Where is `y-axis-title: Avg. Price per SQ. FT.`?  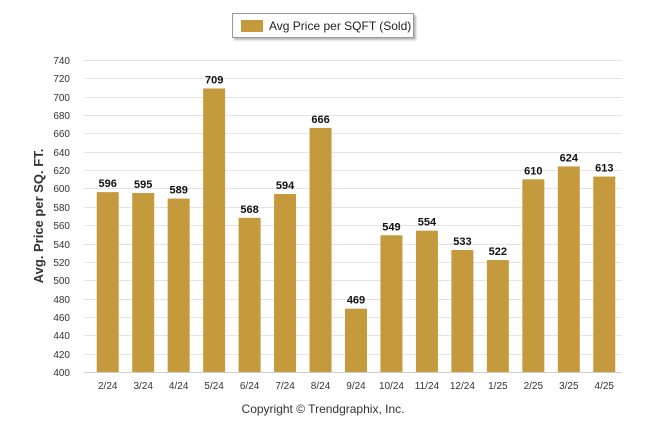 y-axis-title: Avg. Price per SQ. FT. is located at coordinates (38, 216).